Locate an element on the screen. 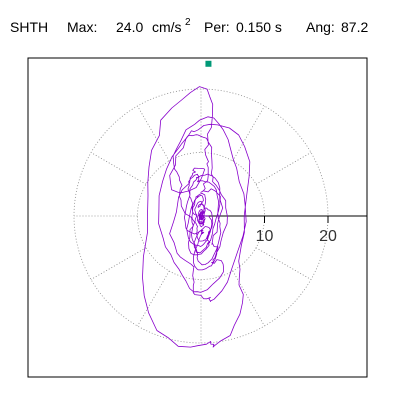 This screenshot has width=400, height=400. header-ang-value: 87.2 is located at coordinates (354, 27).